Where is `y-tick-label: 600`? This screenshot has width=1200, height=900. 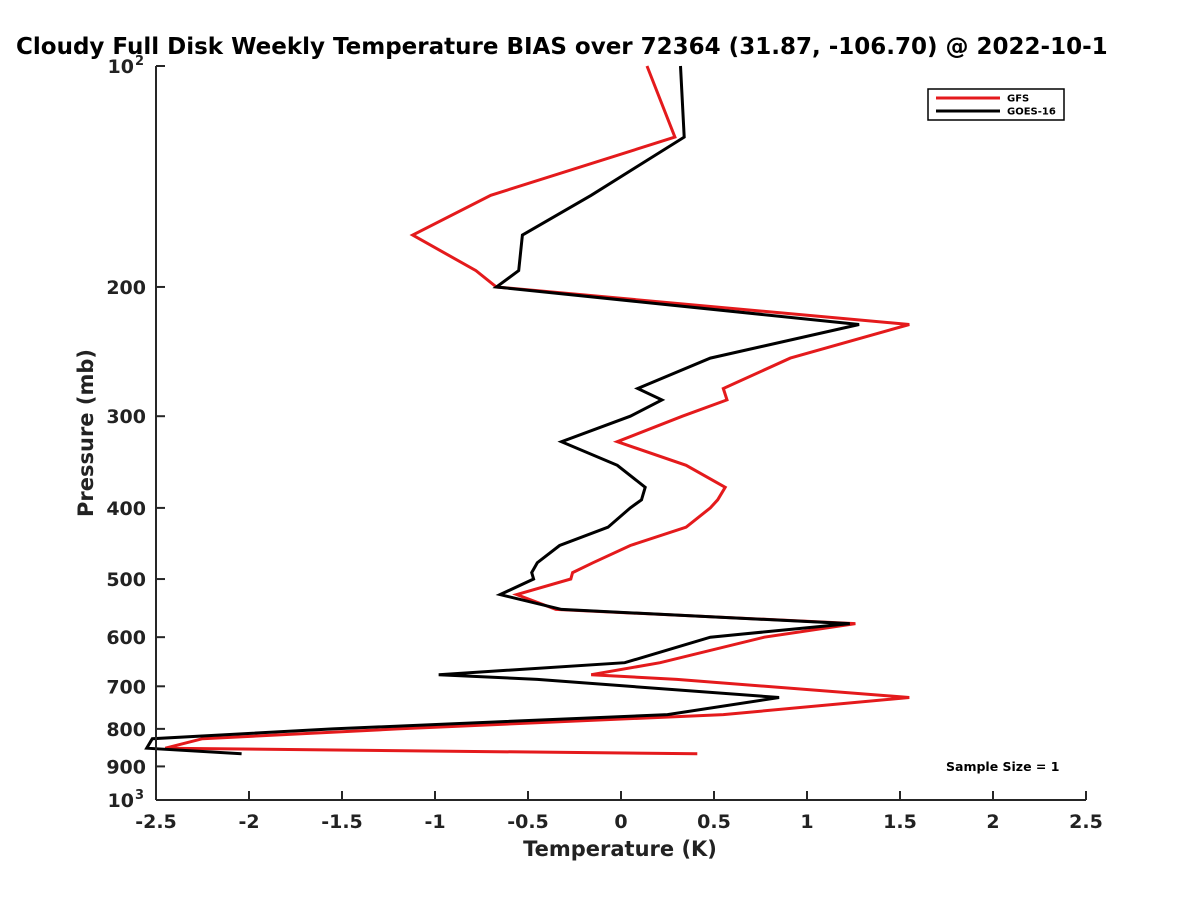
y-tick-label: 600 is located at coordinates (126, 638).